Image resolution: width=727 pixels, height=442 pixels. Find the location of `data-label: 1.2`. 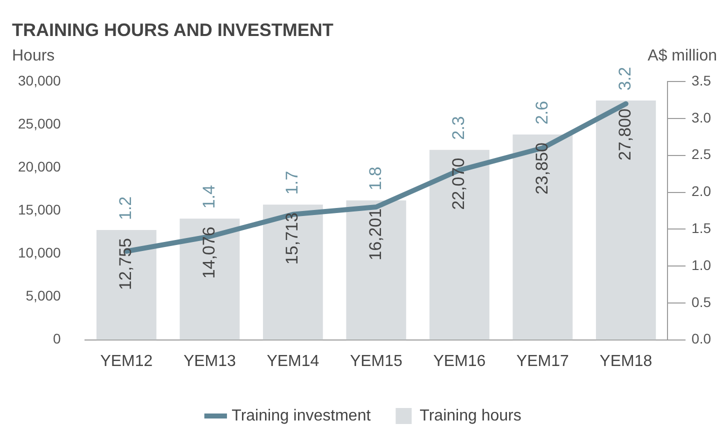

data-label: 1.2 is located at coordinates (126, 208).